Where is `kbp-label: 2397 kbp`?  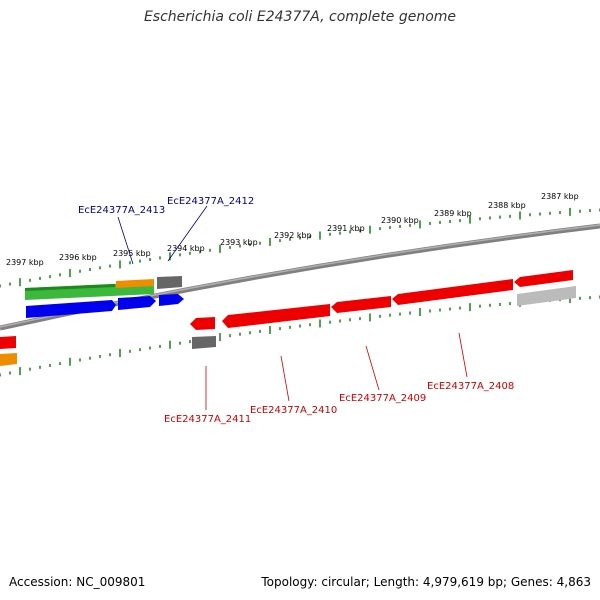
kbp-label: 2397 kbp is located at coordinates (25, 262).